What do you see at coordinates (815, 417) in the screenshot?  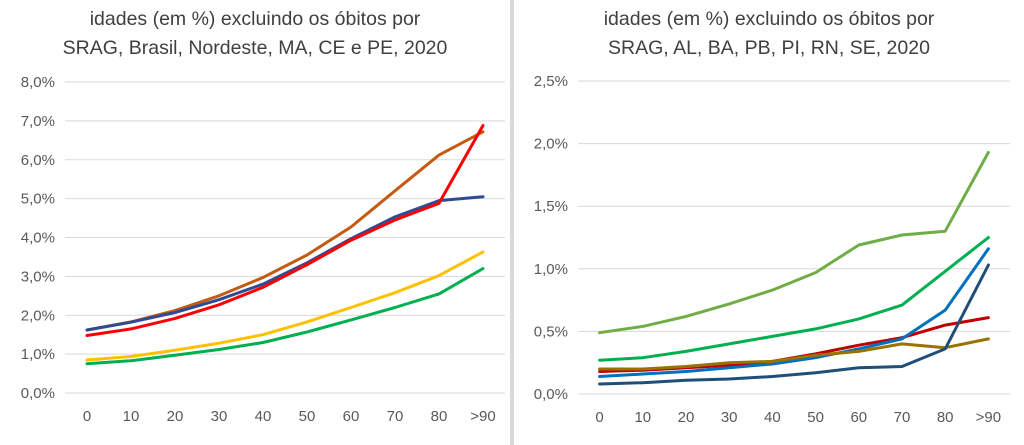 I see `right-x-tick-label: 50` at bounding box center [815, 417].